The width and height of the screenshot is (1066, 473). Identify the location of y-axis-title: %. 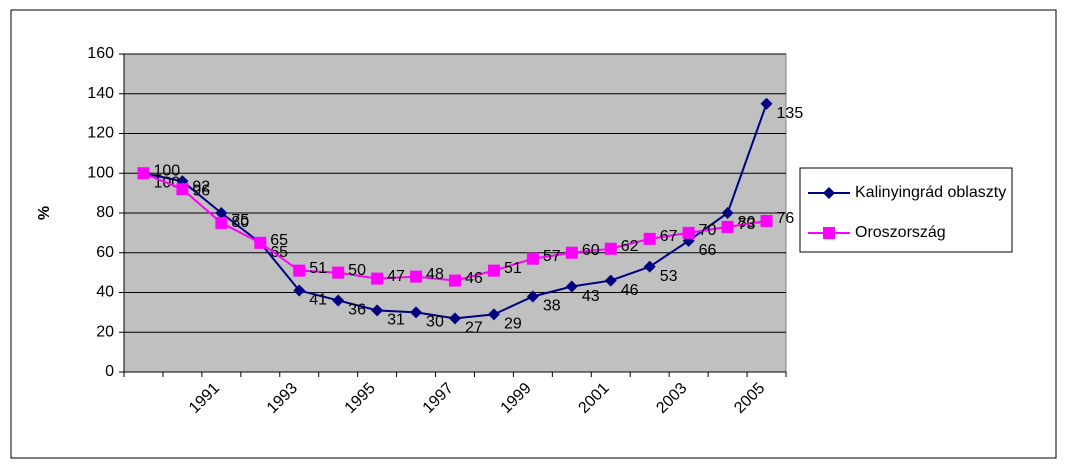
(44, 213).